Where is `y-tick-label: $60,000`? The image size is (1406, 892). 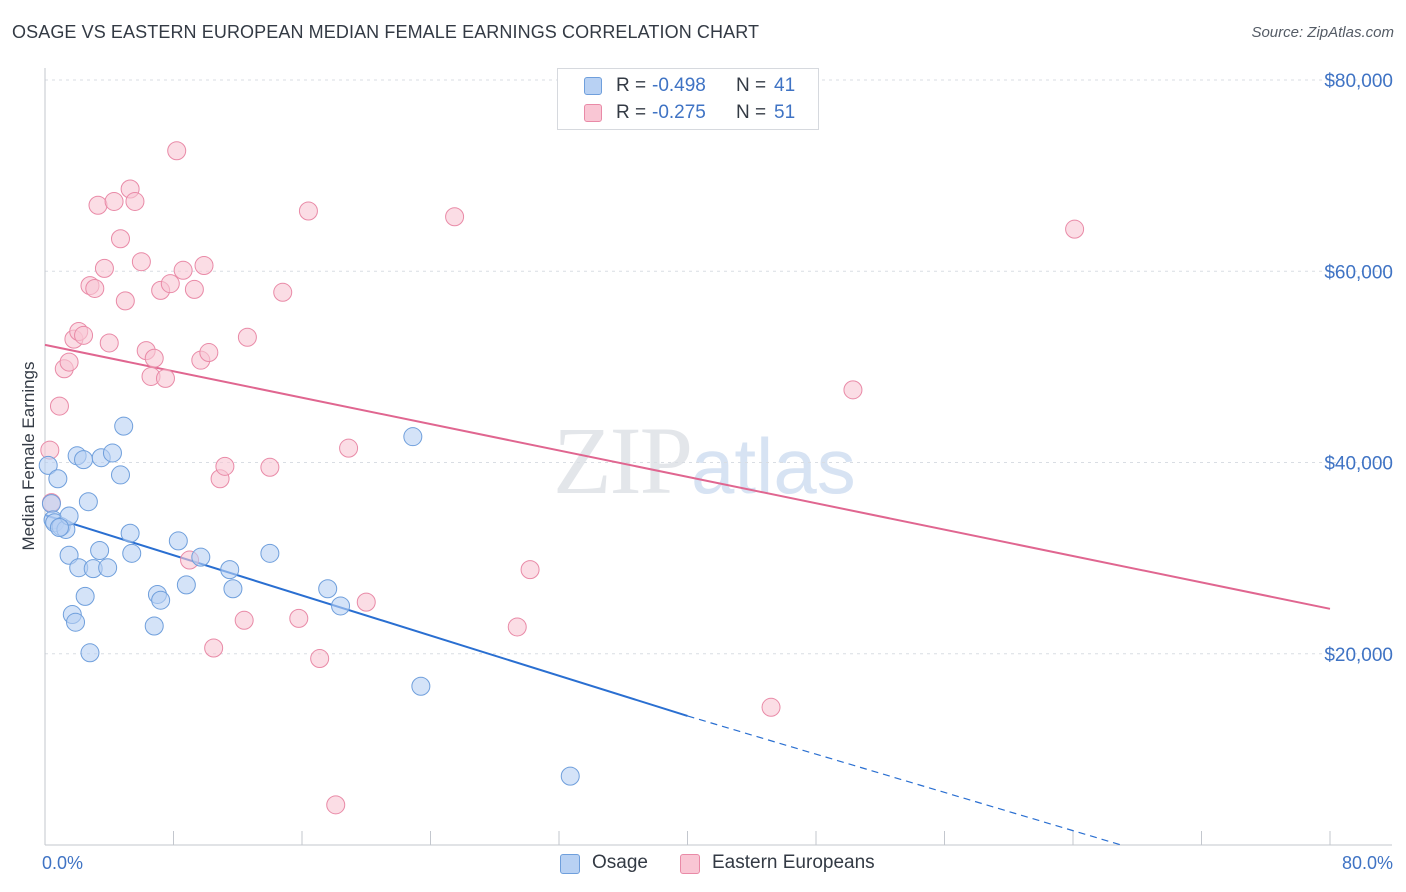
y-tick-label: $60,000 is located at coordinates (1358, 272).